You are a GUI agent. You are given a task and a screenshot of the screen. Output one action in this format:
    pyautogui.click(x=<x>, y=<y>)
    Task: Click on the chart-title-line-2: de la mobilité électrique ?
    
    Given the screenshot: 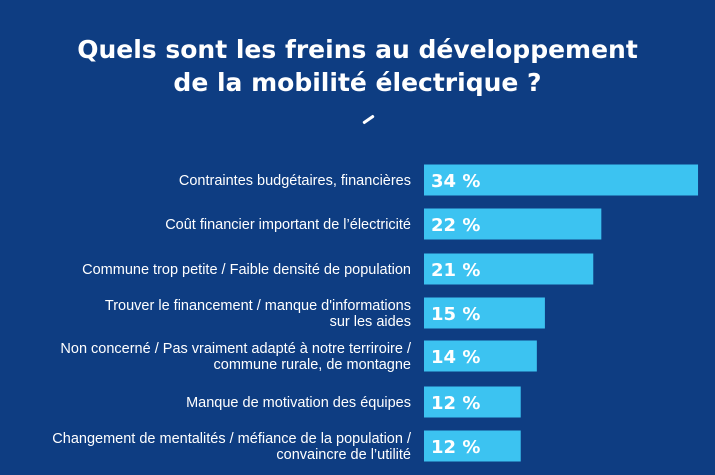 What is the action you would take?
    pyautogui.click(x=357, y=82)
    